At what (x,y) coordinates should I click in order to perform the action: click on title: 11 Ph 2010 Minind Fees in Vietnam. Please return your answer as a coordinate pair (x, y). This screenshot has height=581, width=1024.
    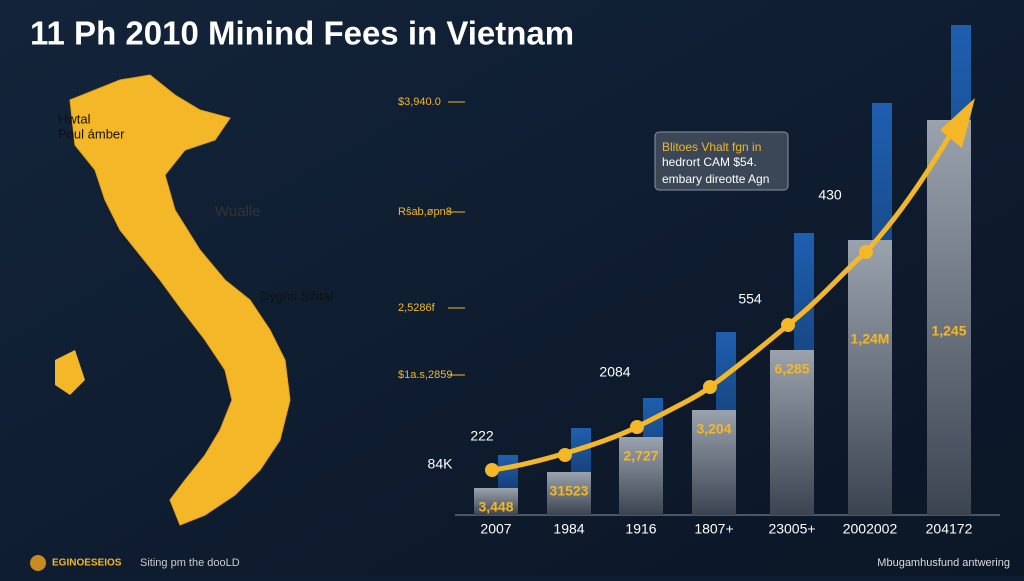
    Looking at the image, I should click on (302, 33).